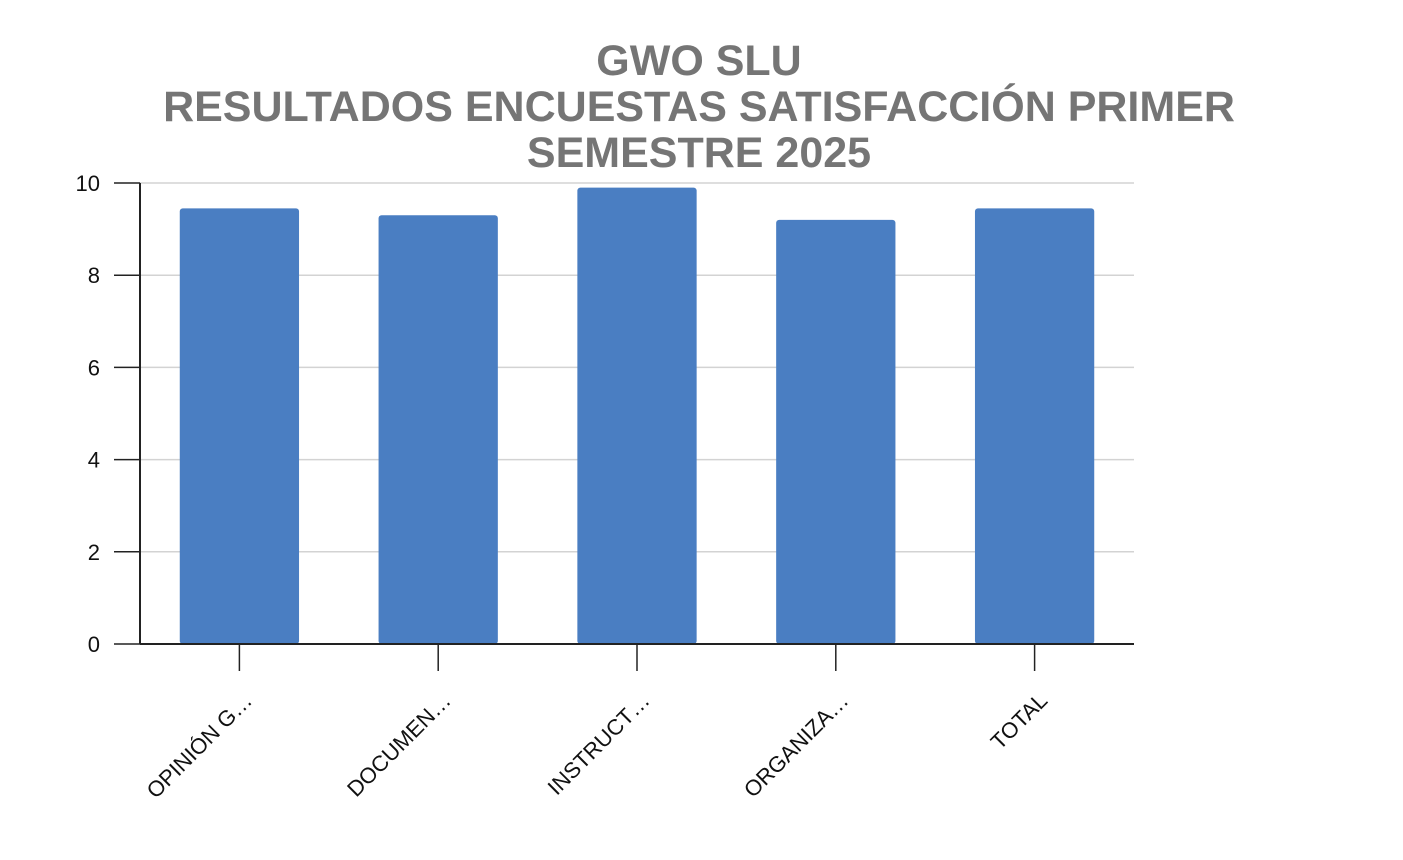  I want to click on y-tick-label: 6, so click(94, 367).